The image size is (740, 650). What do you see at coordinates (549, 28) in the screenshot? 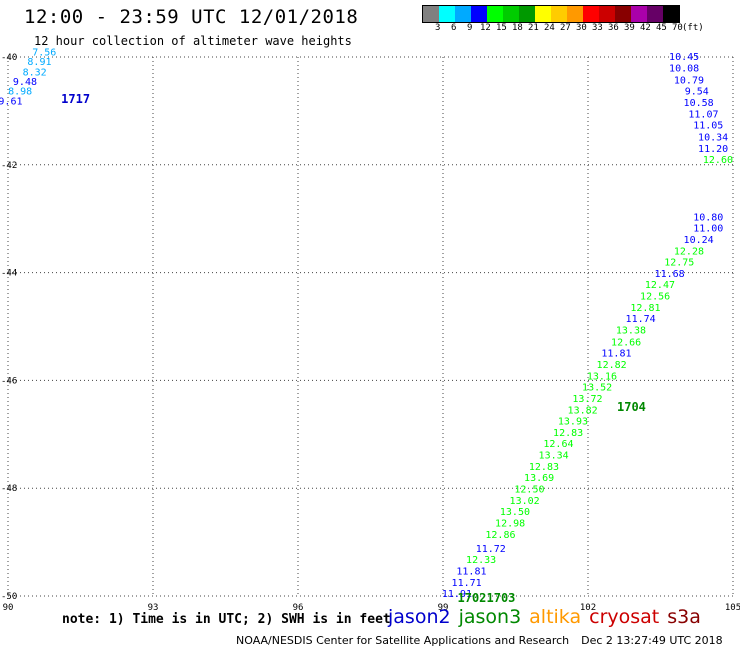
I see `color-scale-label: 24` at bounding box center [549, 28].